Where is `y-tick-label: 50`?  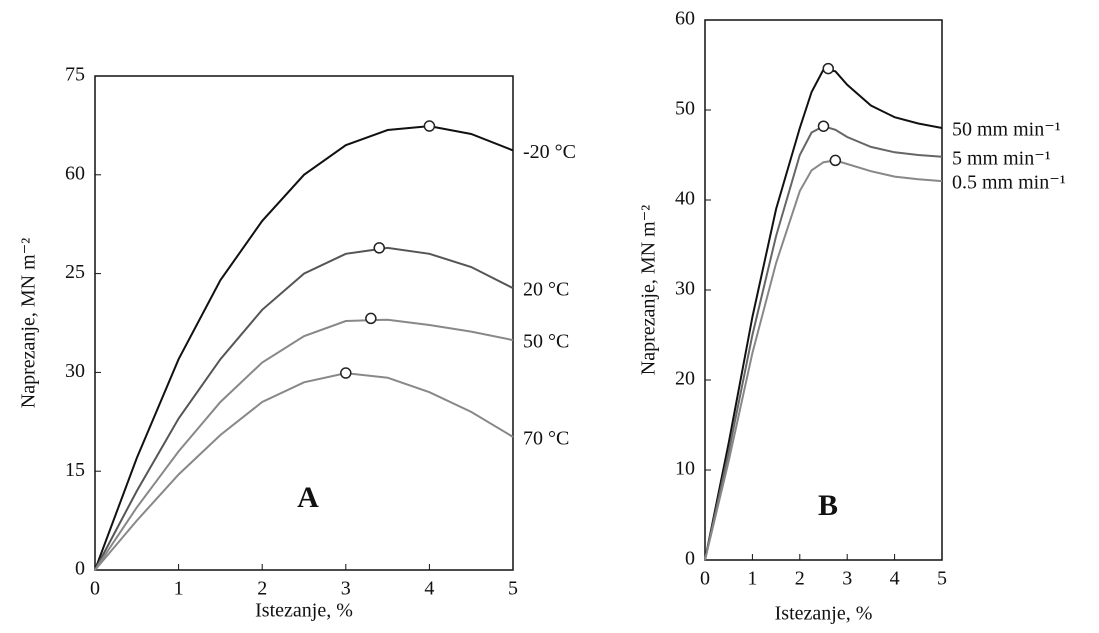 y-tick-label: 50 is located at coordinates (685, 109).